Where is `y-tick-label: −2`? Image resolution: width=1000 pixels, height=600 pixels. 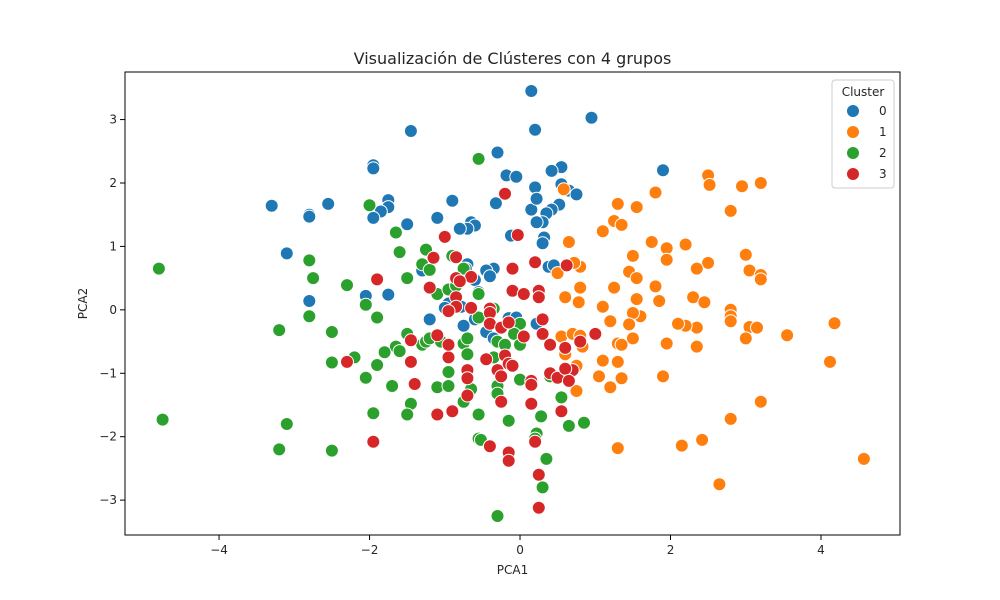
y-tick-label: −2 is located at coordinates (108, 437).